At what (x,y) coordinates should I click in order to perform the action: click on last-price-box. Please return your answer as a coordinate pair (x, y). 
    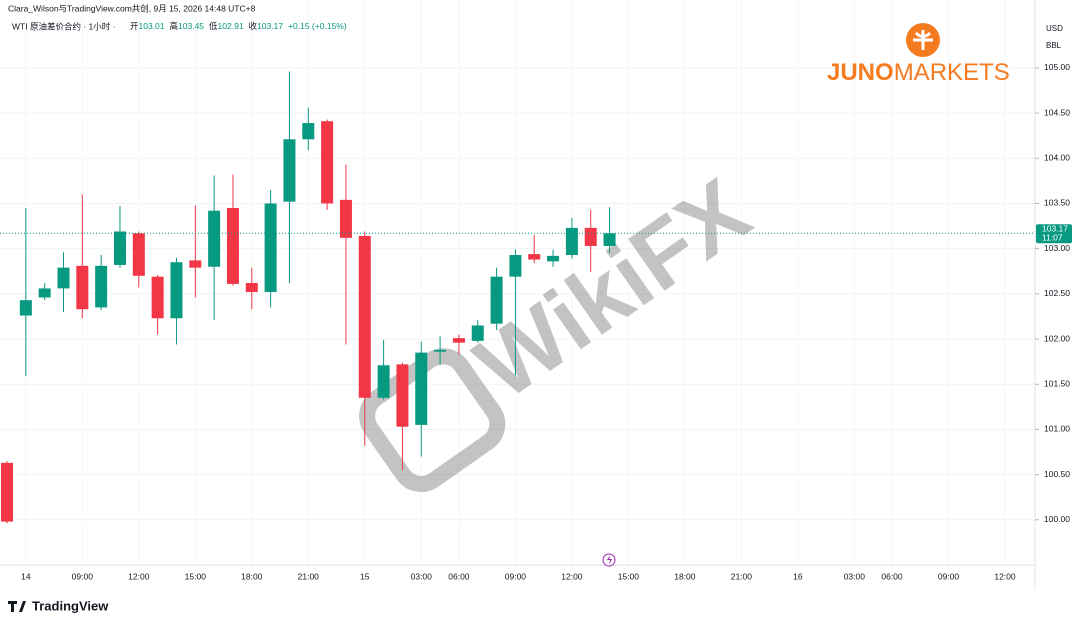
    Looking at the image, I should click on (1054, 234).